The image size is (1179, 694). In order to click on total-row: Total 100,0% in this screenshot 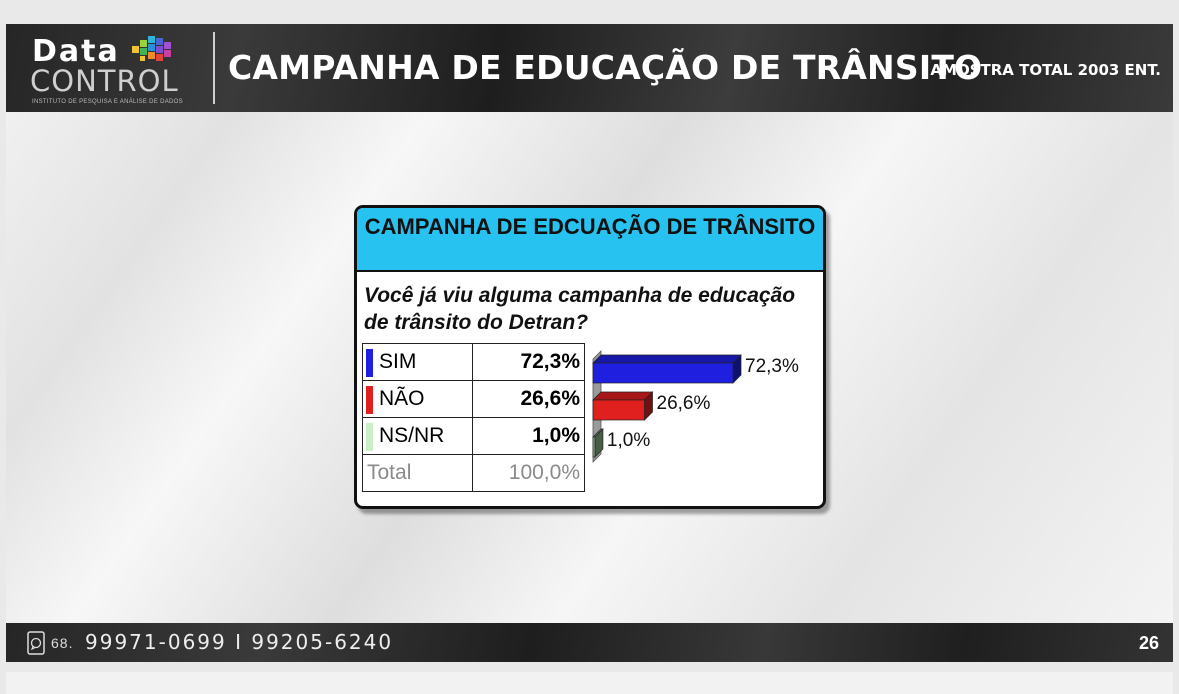, I will do `click(473, 473)`.